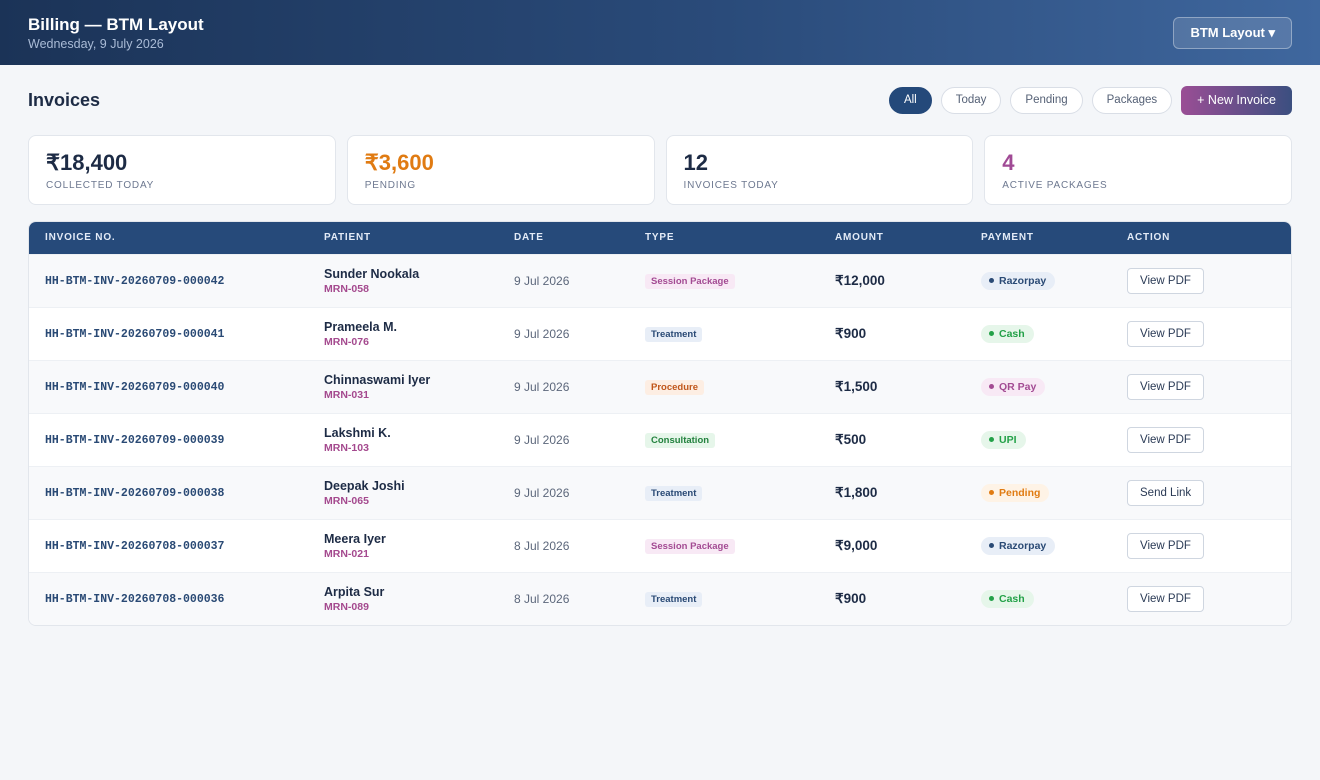 The image size is (1320, 780). I want to click on filter-packages: Packages, so click(1132, 100).